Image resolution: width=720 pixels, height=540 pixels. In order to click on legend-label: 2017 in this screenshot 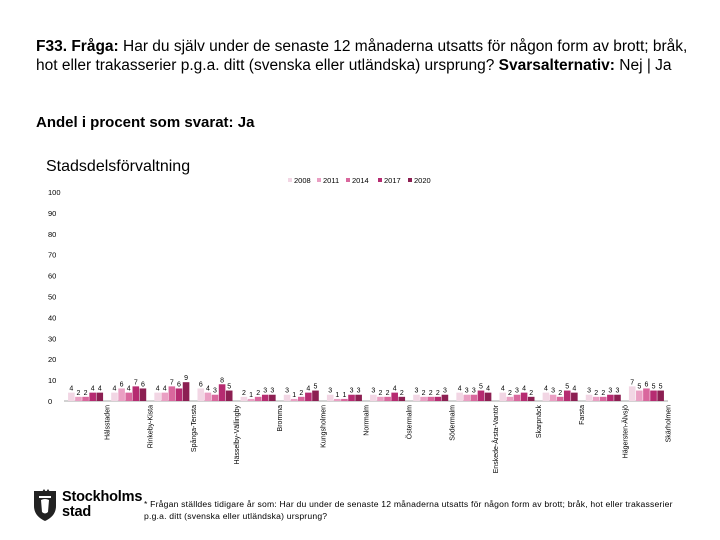, I will do `click(392, 180)`.